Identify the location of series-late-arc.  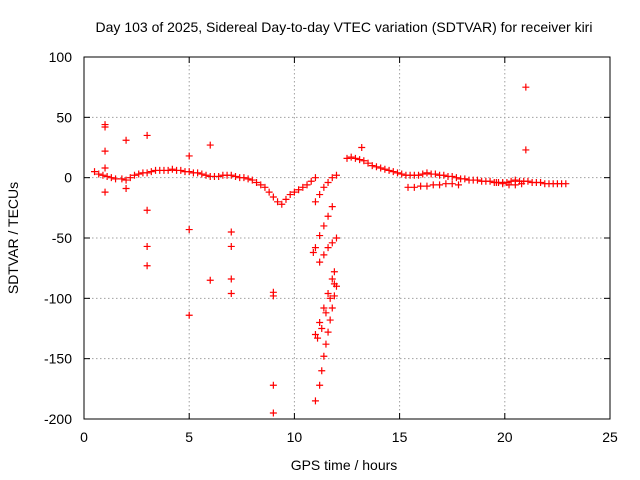
(509, 183).